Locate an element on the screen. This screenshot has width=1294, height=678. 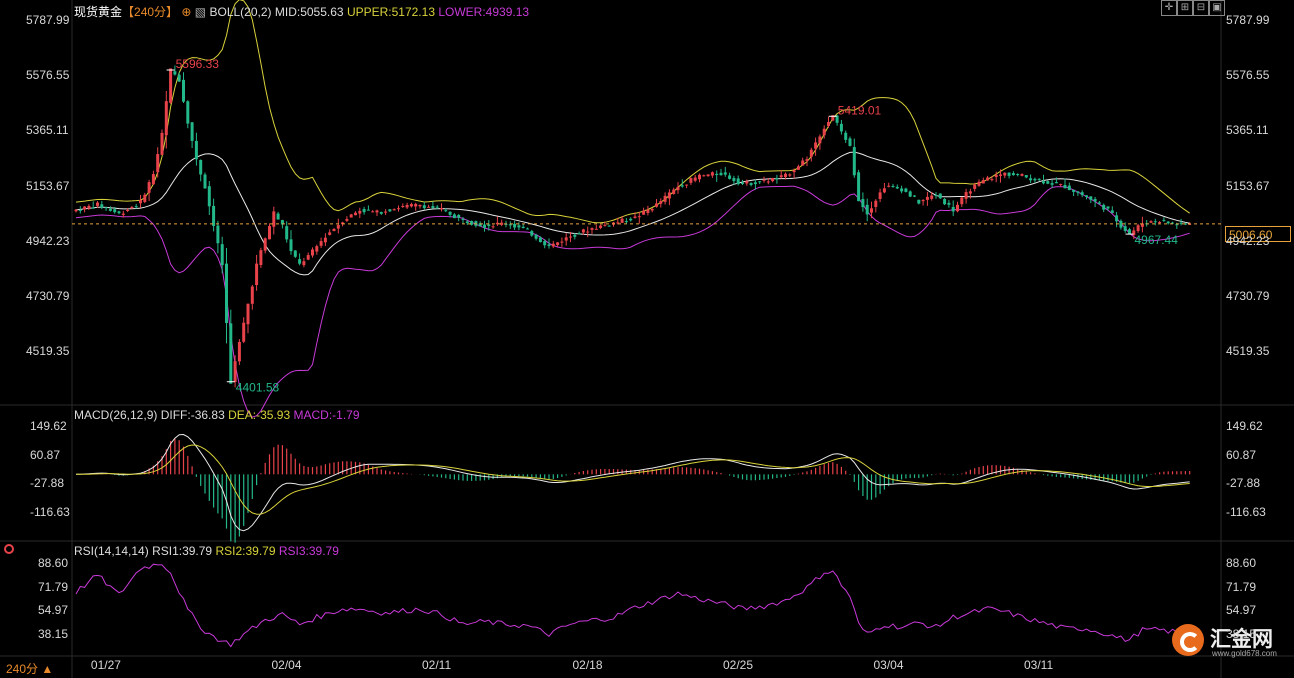
macd-diff: DIFF:-36.83 is located at coordinates (192, 415).